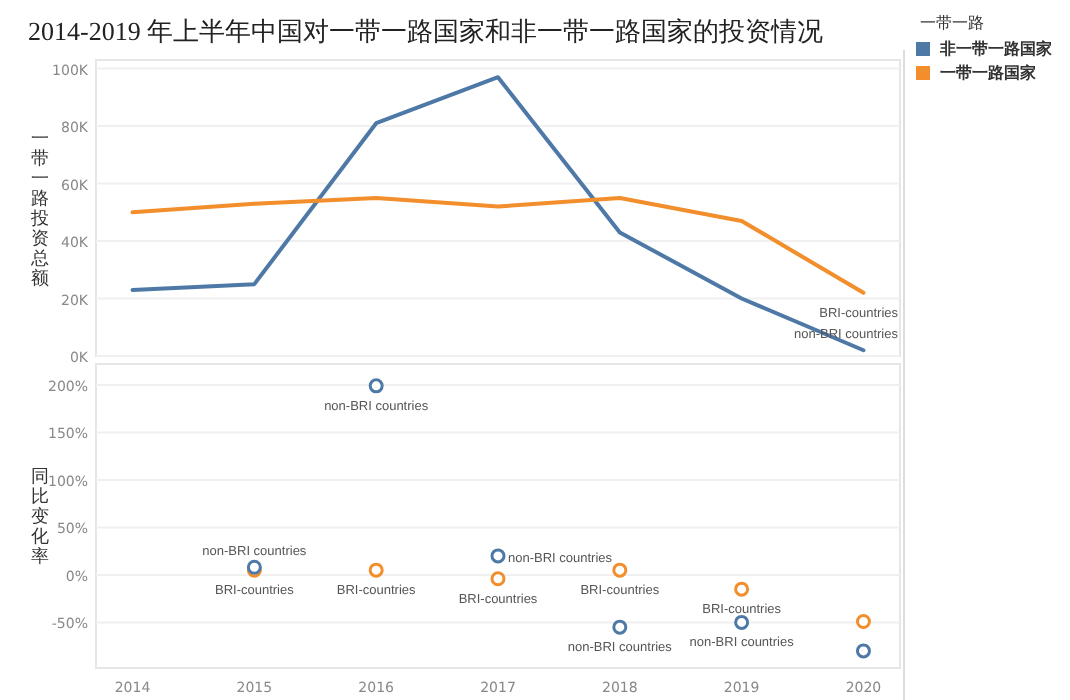  What do you see at coordinates (988, 72) in the screenshot?
I see `legend-label: 一带一路国家` at bounding box center [988, 72].